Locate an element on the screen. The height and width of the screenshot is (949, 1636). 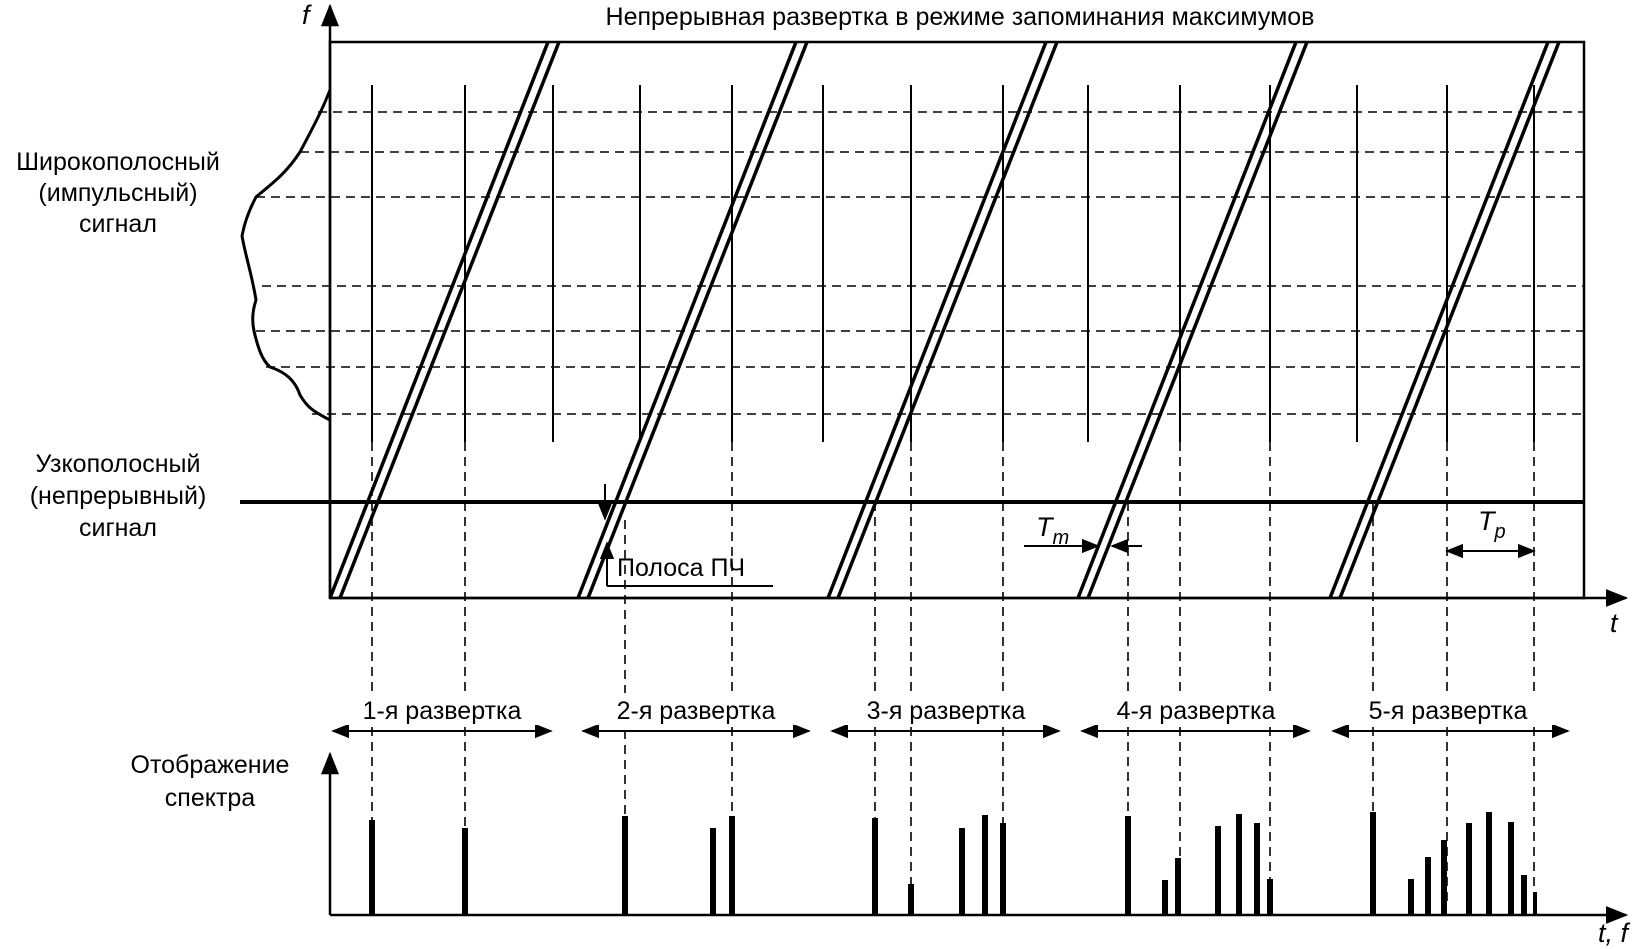
sweep-ramp-5b is located at coordinates (1449, 320).